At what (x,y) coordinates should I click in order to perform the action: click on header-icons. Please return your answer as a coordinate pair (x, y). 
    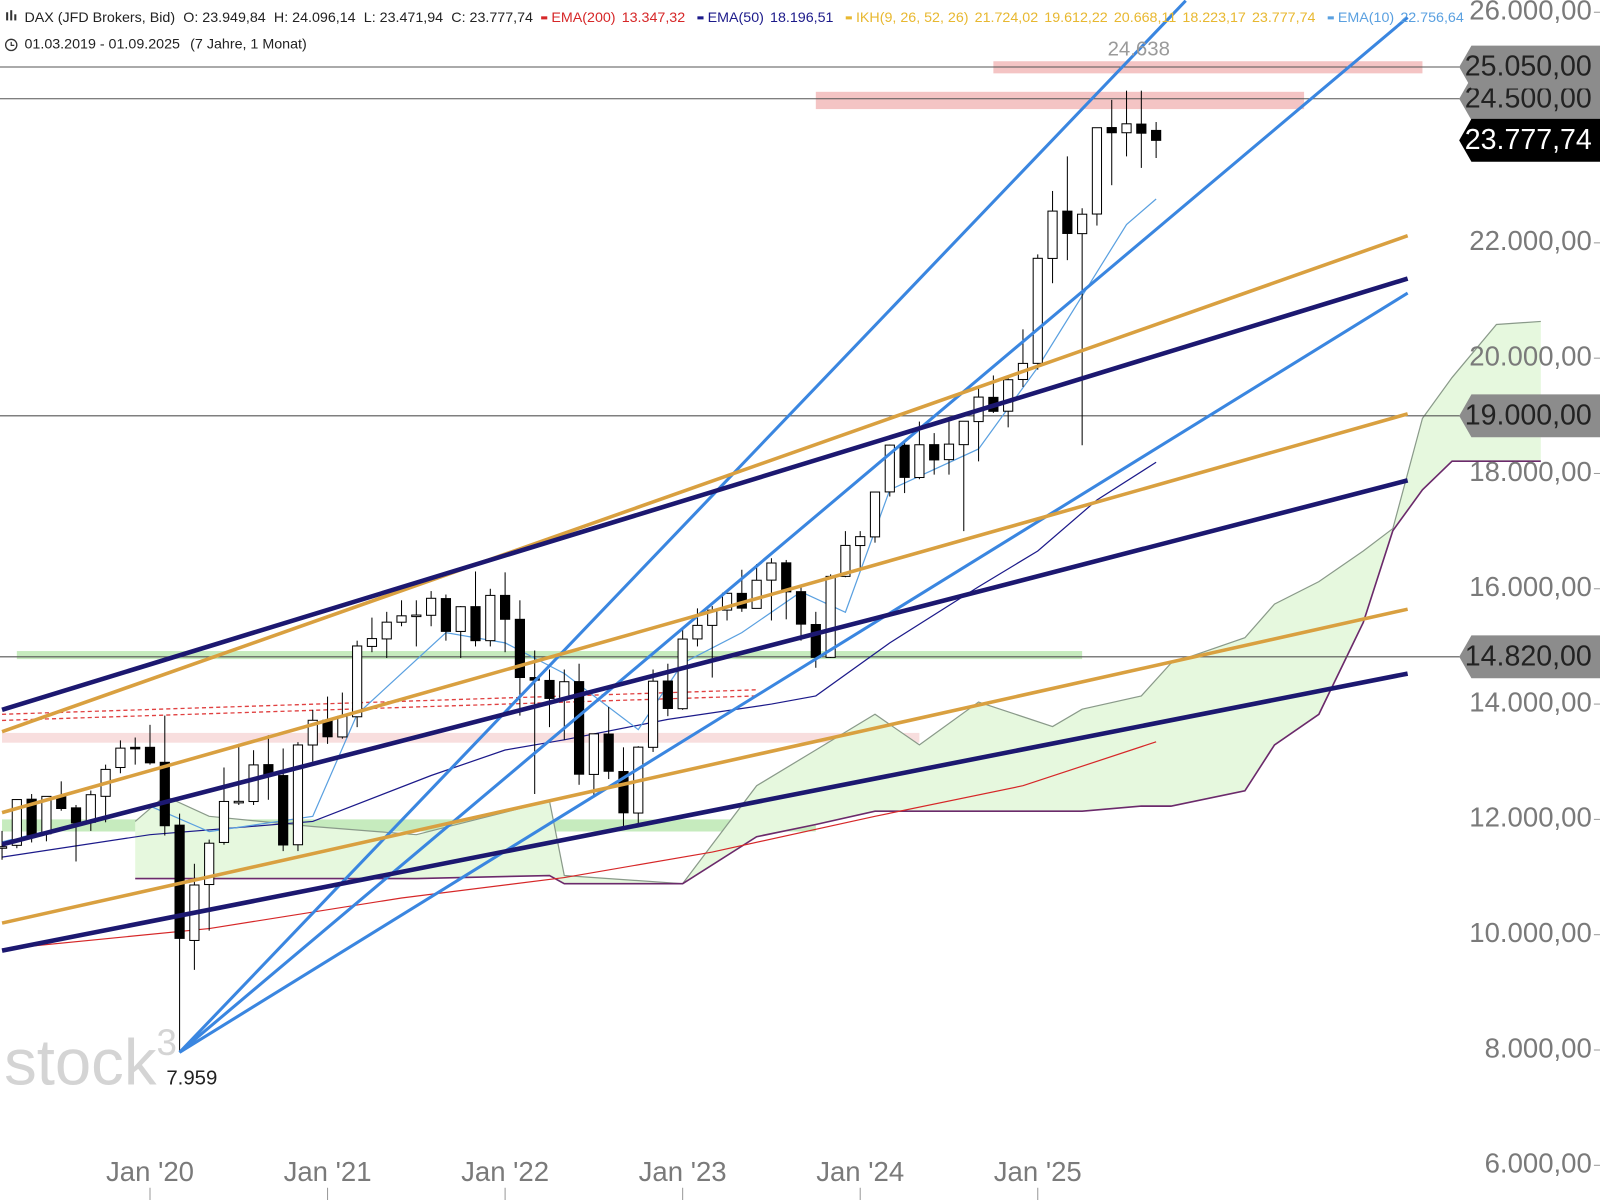
    Looking at the image, I should click on (11, 31).